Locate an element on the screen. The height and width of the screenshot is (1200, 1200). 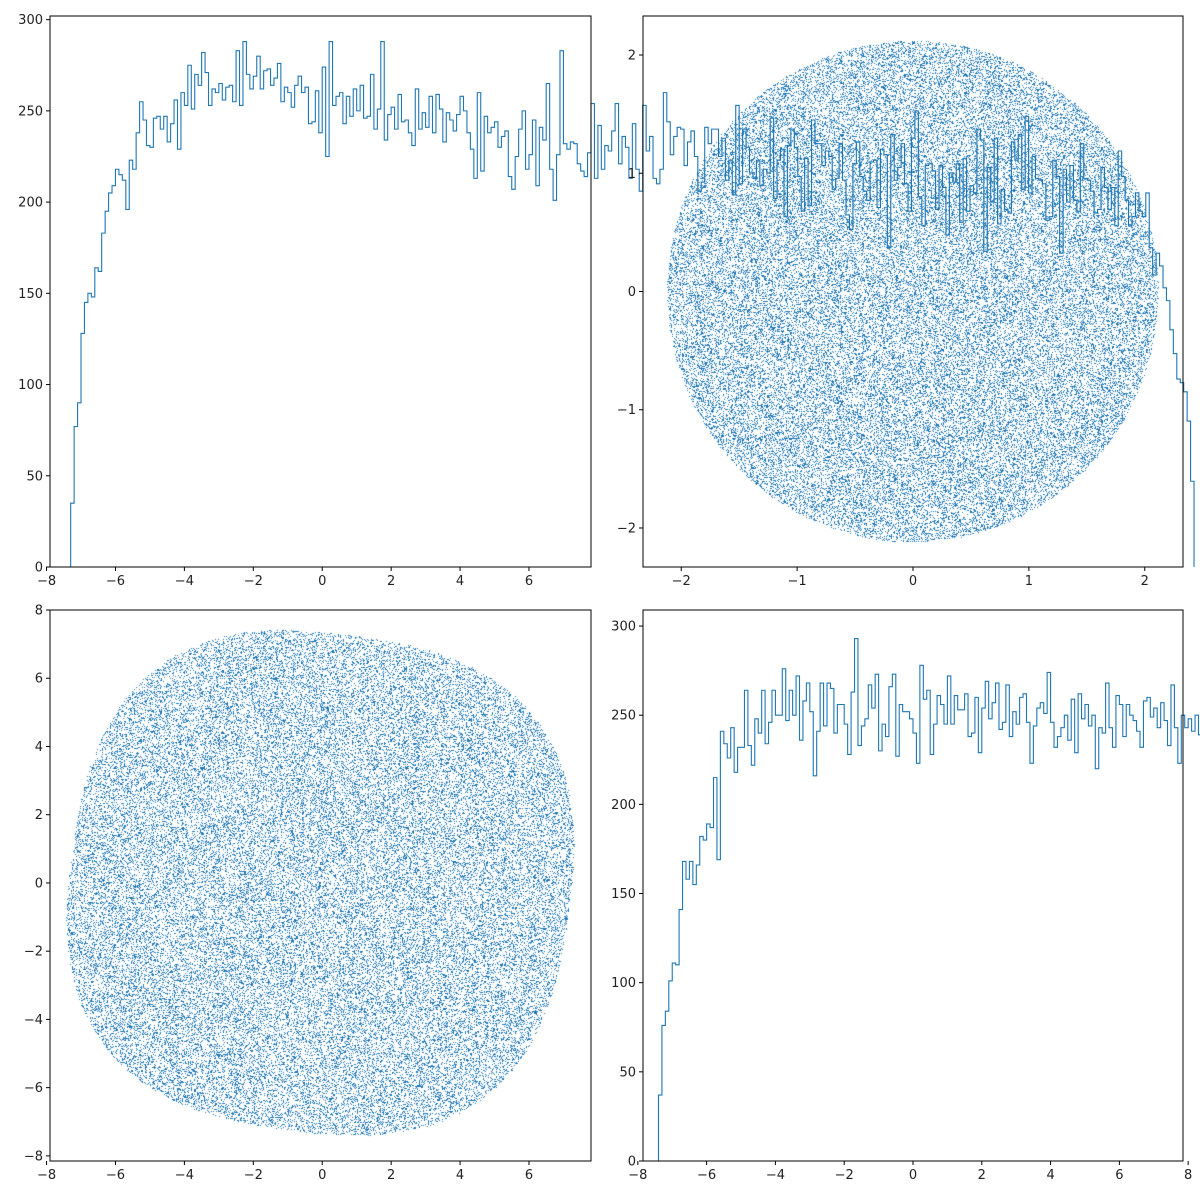
x-tick-label: −1 is located at coordinates (797, 581).